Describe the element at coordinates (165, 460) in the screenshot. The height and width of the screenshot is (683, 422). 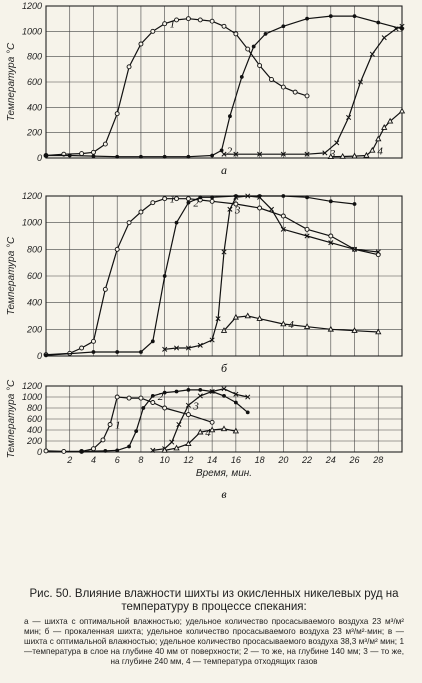
I see `x-tick-label: 10` at that location.